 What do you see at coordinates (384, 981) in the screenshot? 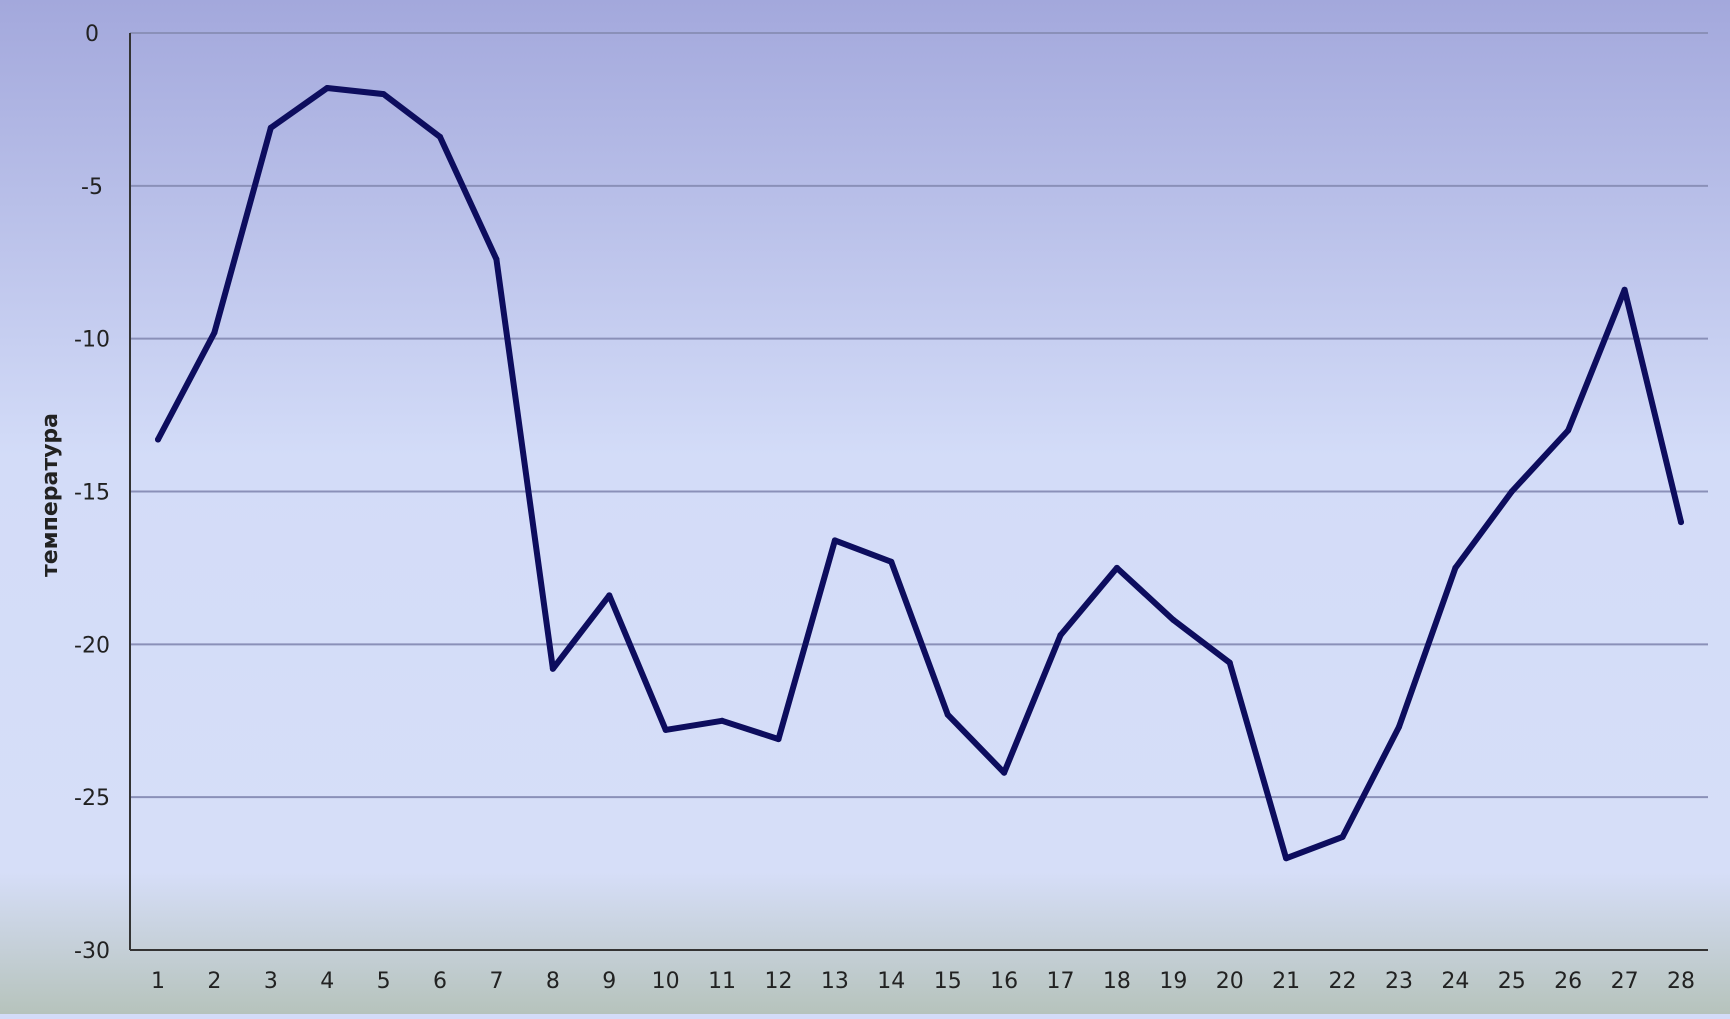
I see `x-tick-label: 5` at bounding box center [384, 981].